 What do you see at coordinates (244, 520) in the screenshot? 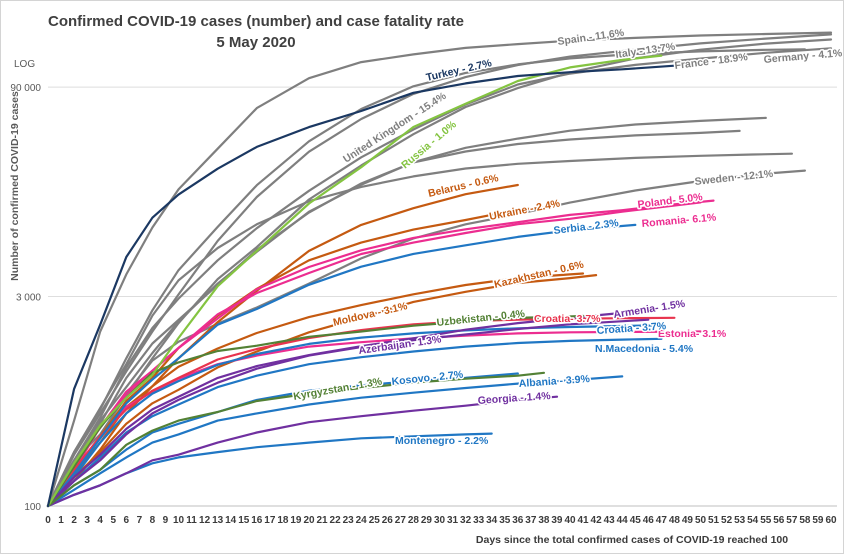
I see `x-tick-label-15: 15` at bounding box center [244, 520].